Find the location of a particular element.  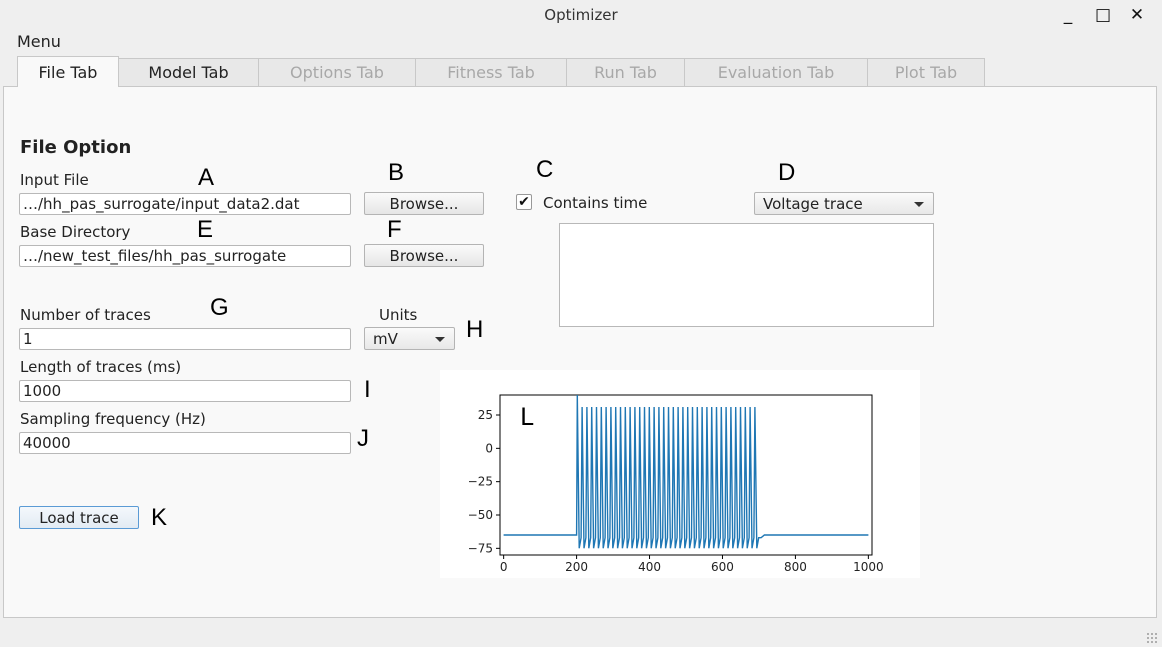

trace-plot-svg: 0 200 400 600 800 1000 25 0 −25 −50 −75 L is located at coordinates (676, 484).